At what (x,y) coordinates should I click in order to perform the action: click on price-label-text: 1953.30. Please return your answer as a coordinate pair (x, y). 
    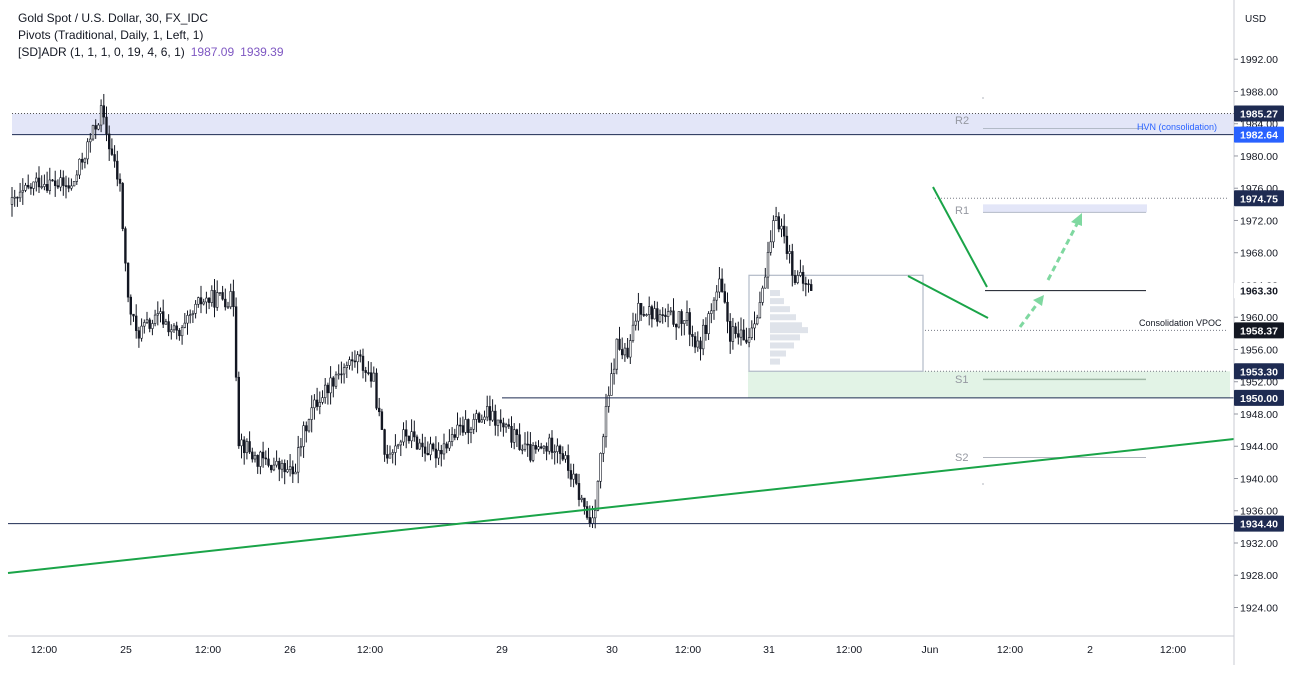
    Looking at the image, I should click on (1259, 372).